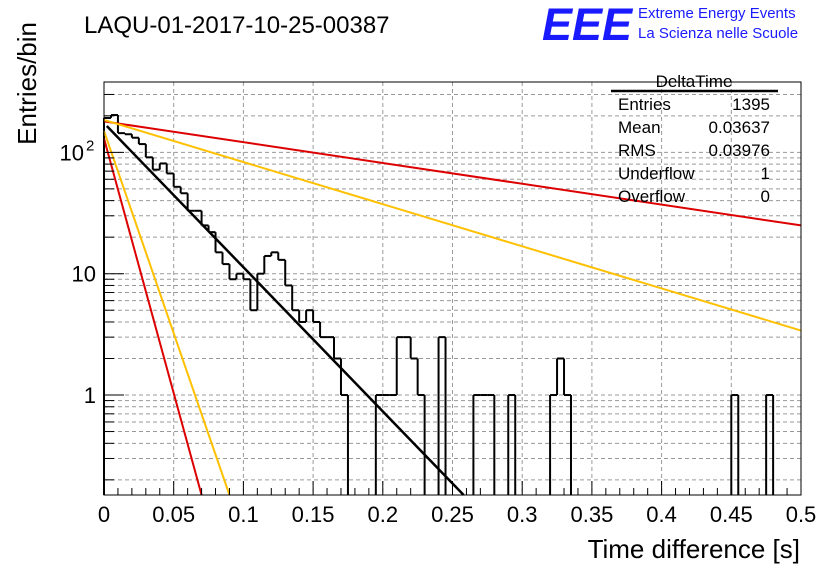 This screenshot has width=836, height=572. Describe the element at coordinates (313, 514) in the screenshot. I see `x-tick-label: 0.15` at that location.